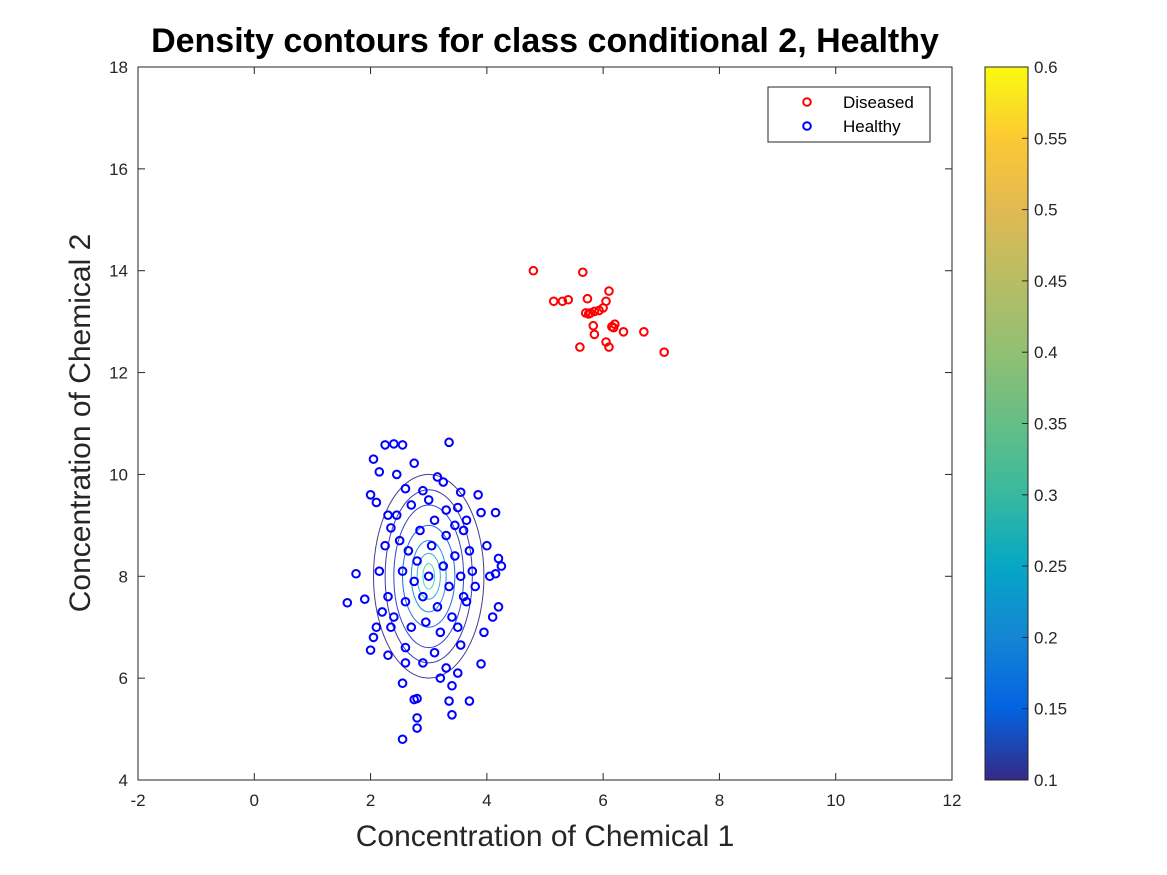  I want to click on series-diseased, so click(598, 311).